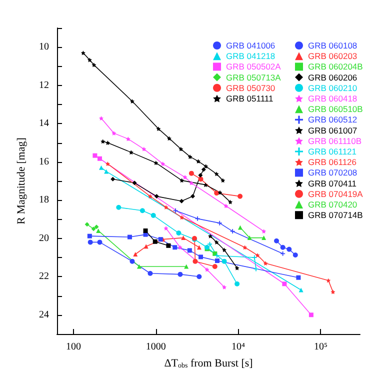  I want to click on x-tick-label: 100, so click(74, 347).